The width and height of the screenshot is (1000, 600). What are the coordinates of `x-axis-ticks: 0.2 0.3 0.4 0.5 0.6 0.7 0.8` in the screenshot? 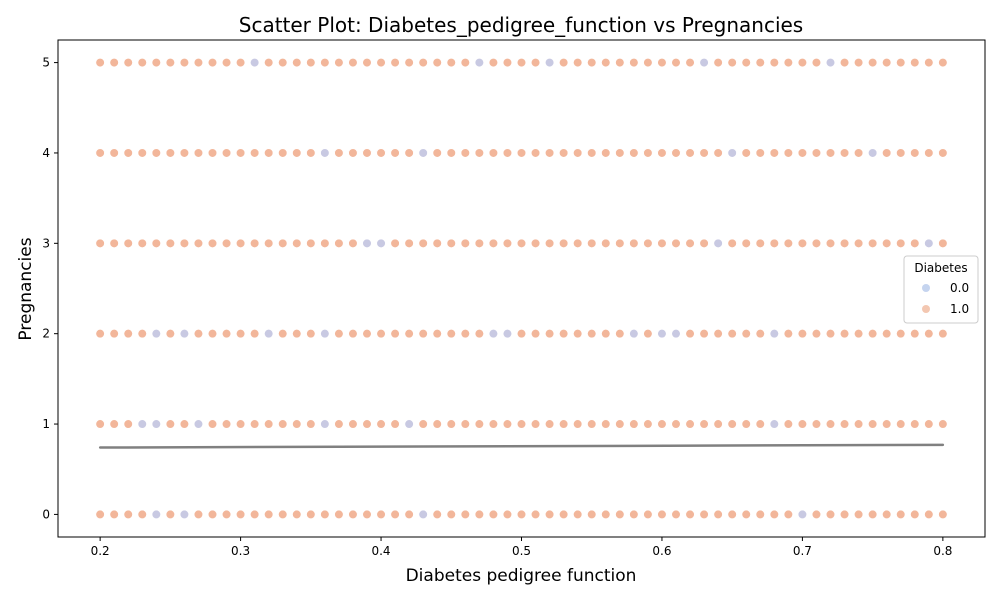 It's located at (521, 547).